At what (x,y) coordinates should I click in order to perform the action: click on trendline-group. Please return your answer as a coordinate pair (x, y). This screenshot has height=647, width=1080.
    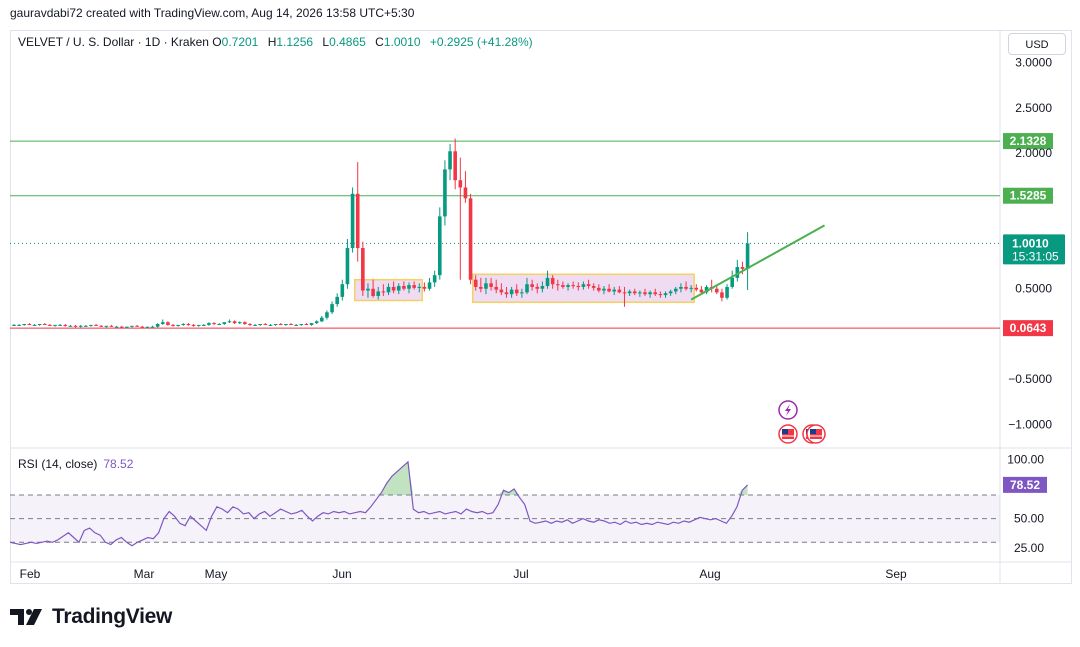
    Looking at the image, I should click on (758, 262).